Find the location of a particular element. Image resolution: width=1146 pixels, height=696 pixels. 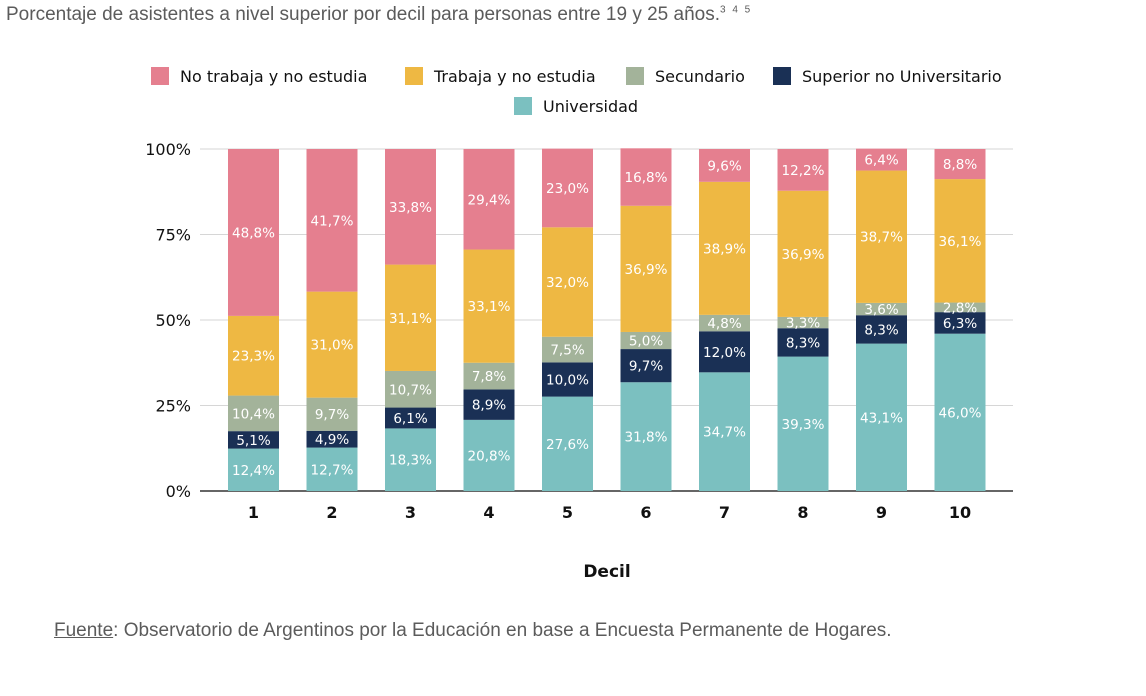

y-axis-ticks: 0% 25% 50% 75% 100% is located at coordinates (168, 320).